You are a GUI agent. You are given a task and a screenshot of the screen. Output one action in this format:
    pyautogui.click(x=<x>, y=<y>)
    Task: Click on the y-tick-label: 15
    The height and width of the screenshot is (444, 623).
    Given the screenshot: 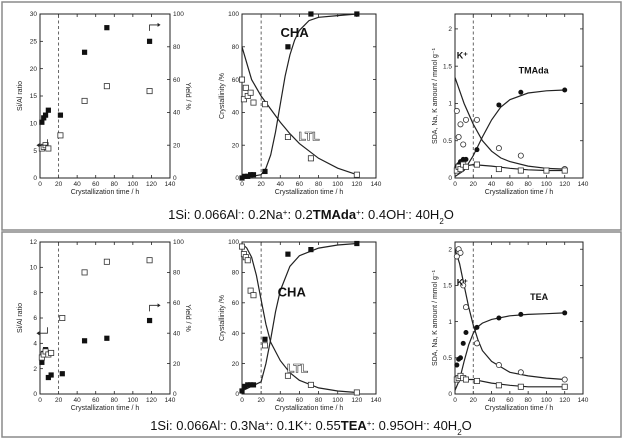 What is the action you would take?
    pyautogui.click(x=34, y=96)
    